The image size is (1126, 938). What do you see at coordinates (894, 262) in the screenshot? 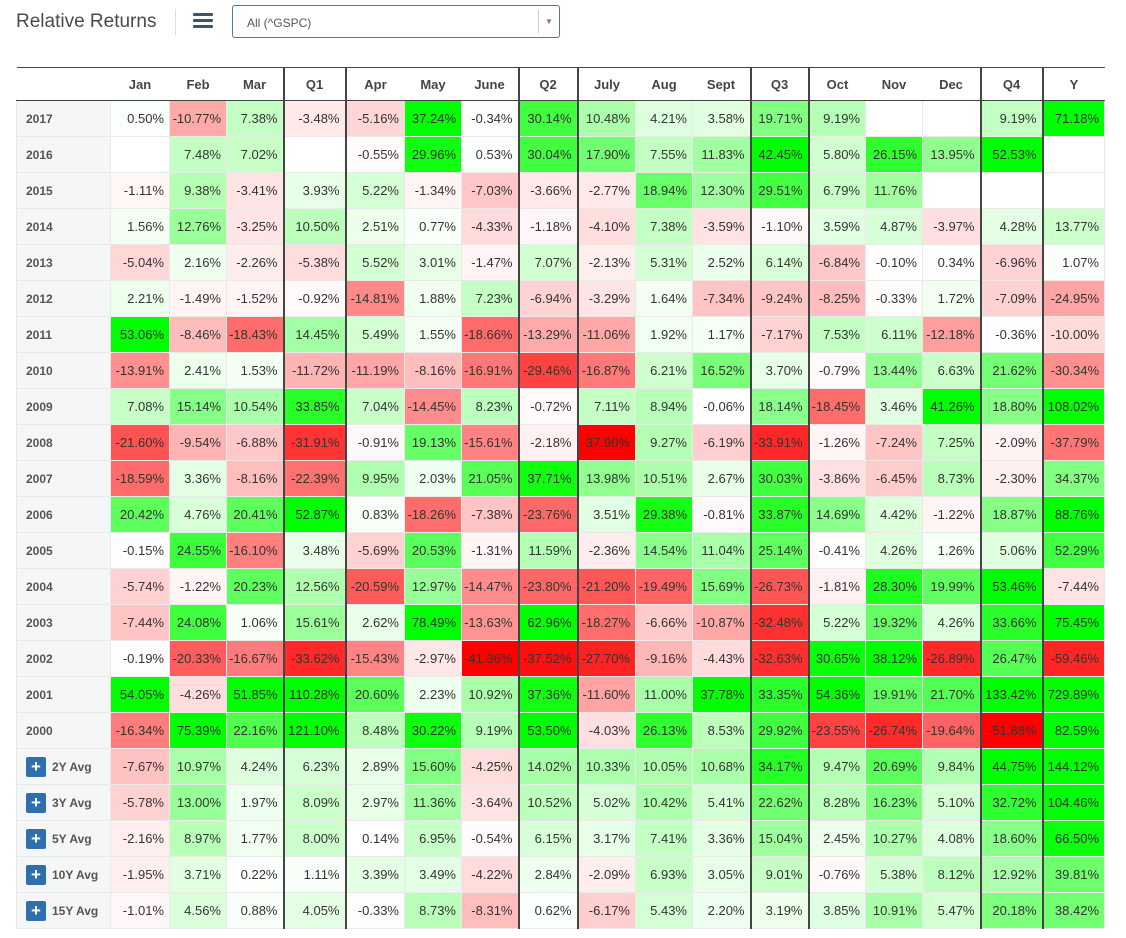
I see `table-cell: -0.10%` at bounding box center [894, 262].